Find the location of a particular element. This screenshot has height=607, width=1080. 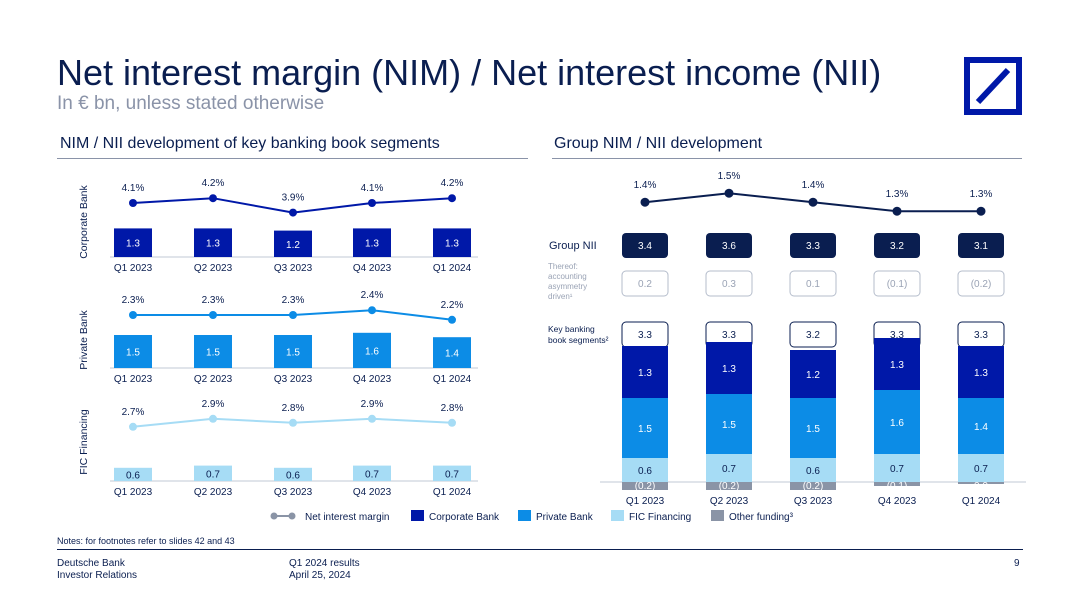

accounting-asymmetry-value: 0.2 is located at coordinates (645, 284).